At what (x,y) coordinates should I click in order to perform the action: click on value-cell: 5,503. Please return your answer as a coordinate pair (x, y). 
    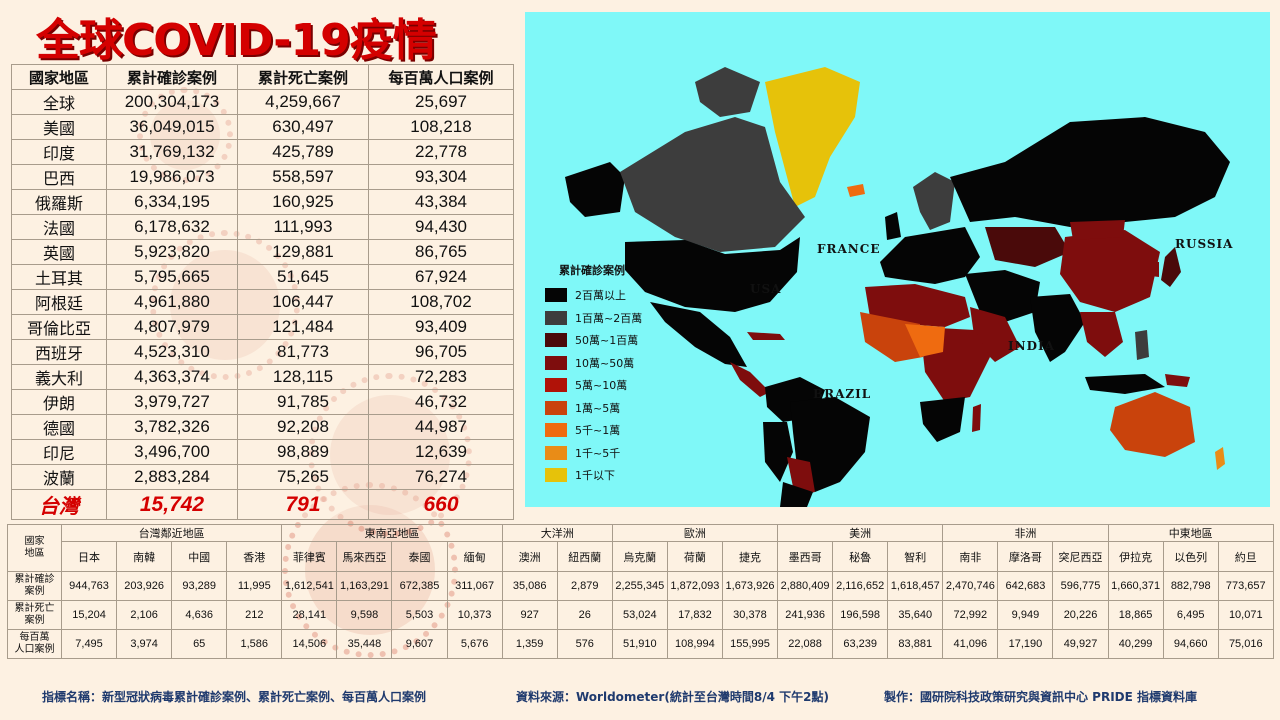
    Looking at the image, I should click on (419, 615).